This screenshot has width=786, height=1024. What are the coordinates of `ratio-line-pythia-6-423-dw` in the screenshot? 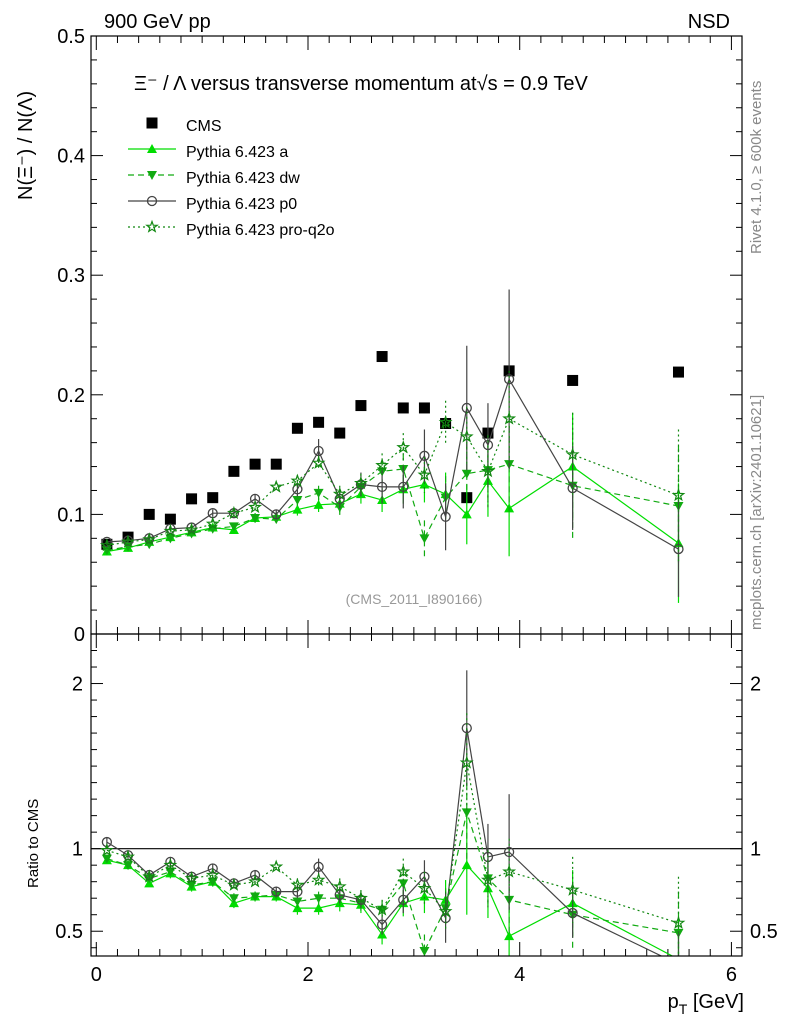 It's located at (392, 881).